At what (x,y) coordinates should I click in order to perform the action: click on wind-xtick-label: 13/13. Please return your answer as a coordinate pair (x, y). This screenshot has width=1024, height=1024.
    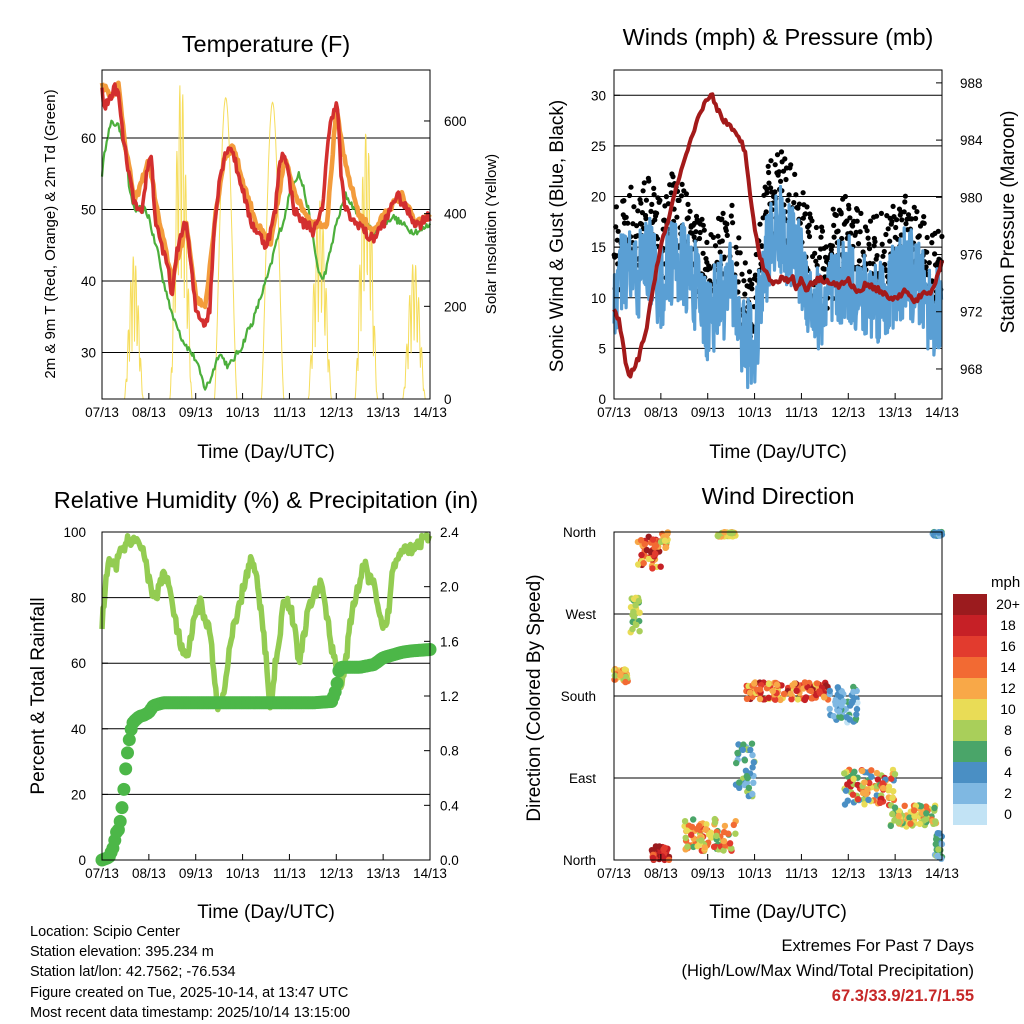
    Looking at the image, I should click on (895, 412).